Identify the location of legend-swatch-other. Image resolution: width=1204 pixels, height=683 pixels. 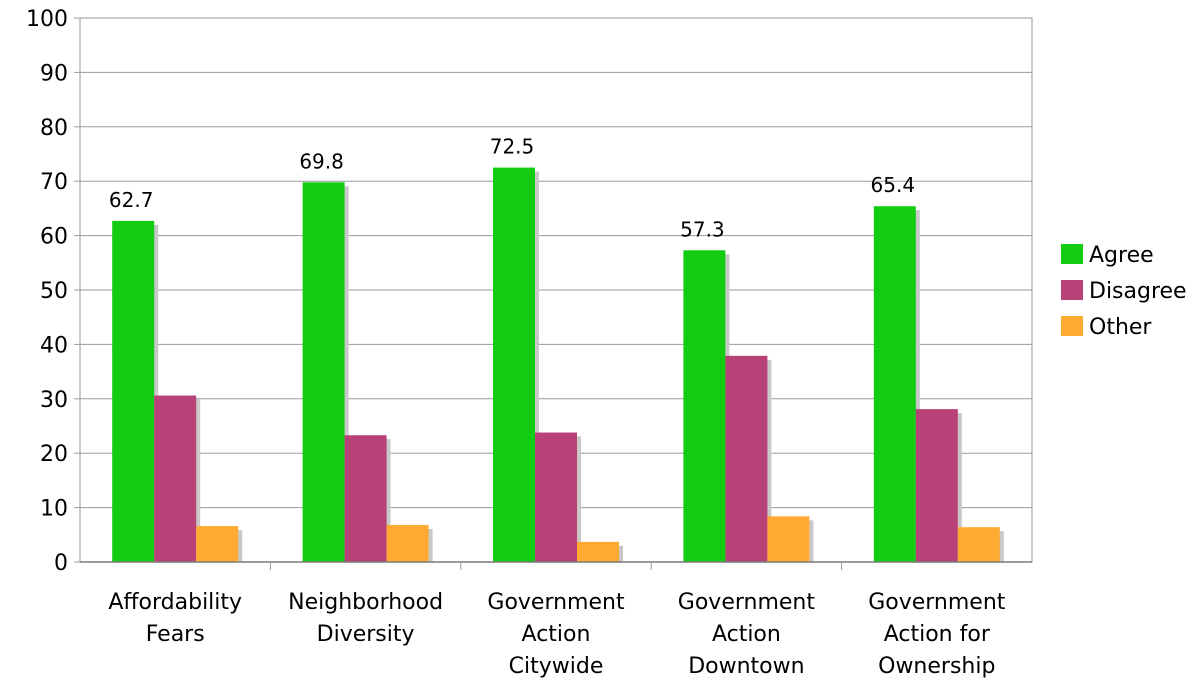
(1072, 326).